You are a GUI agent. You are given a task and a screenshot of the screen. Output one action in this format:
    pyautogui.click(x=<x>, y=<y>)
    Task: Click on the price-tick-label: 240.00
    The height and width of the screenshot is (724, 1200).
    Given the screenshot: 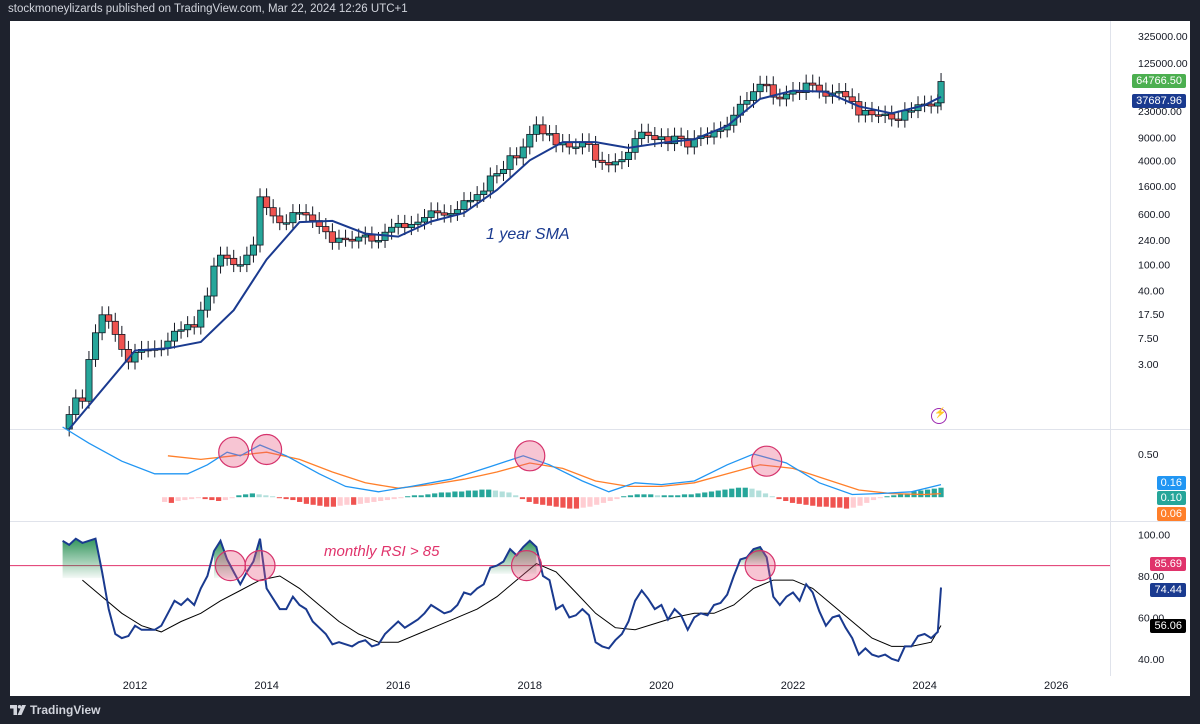 What is the action you would take?
    pyautogui.click(x=1154, y=241)
    